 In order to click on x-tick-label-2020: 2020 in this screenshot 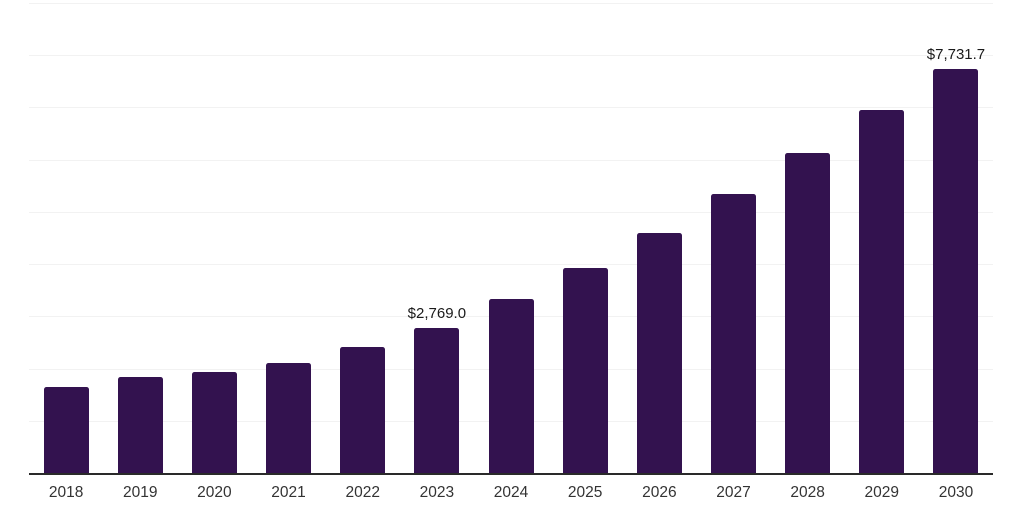, I will do `click(214, 492)`.